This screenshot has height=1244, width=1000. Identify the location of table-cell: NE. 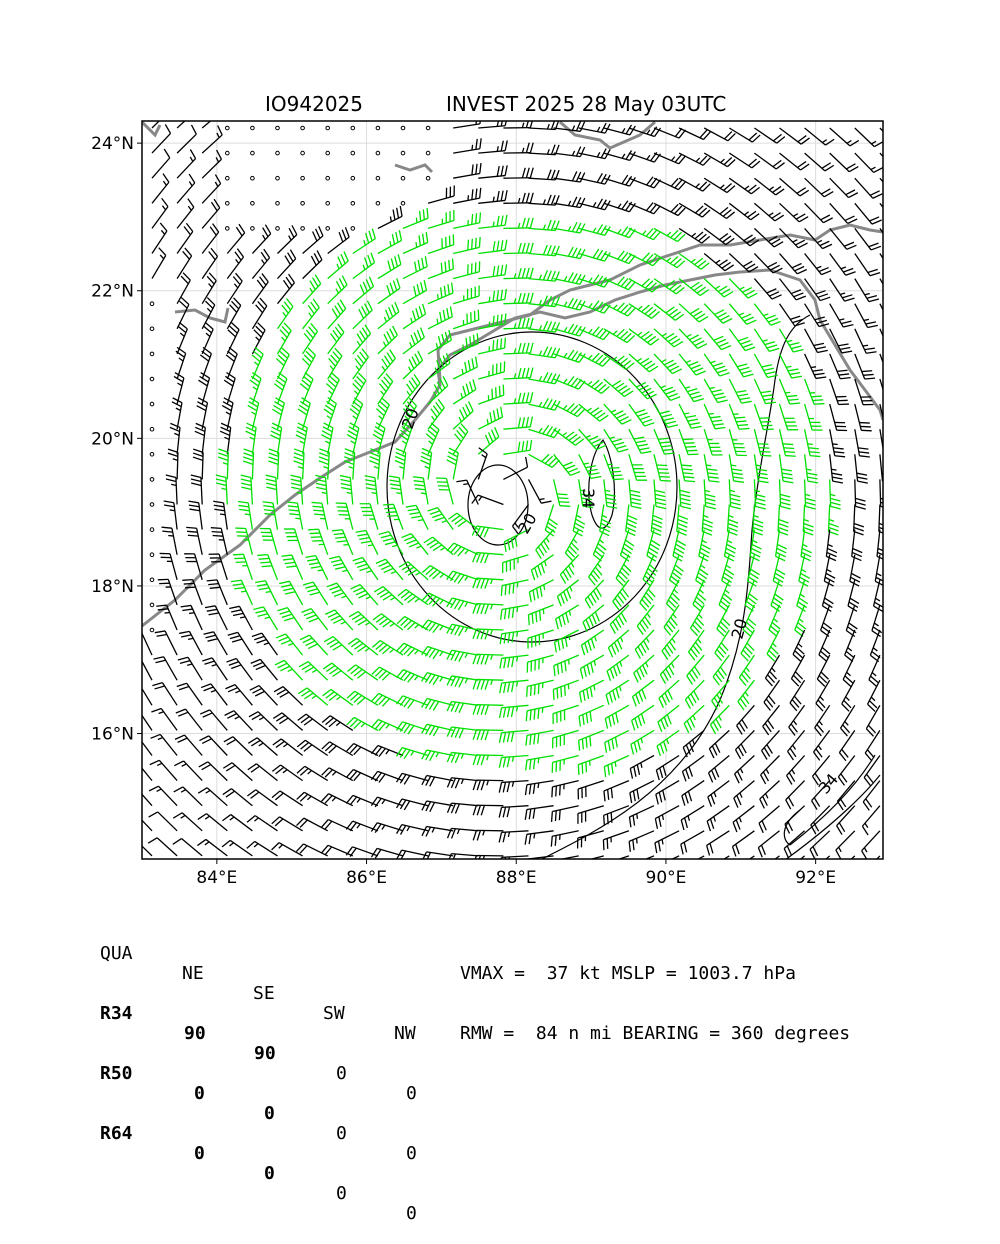
(193, 974).